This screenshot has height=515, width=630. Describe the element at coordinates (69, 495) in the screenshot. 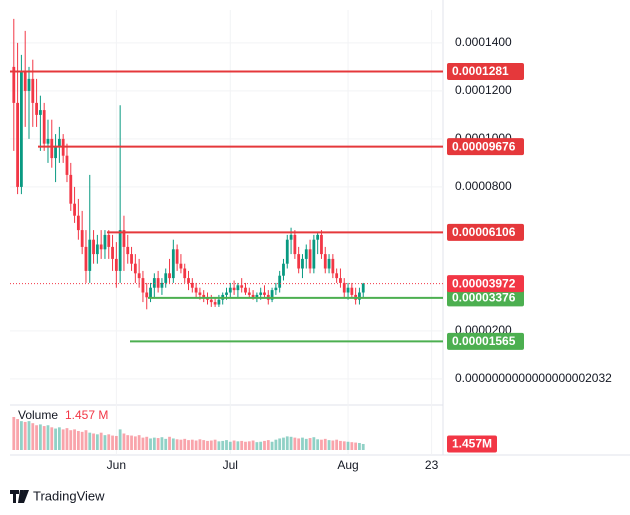

I see `brand-name: TradingView` at that location.